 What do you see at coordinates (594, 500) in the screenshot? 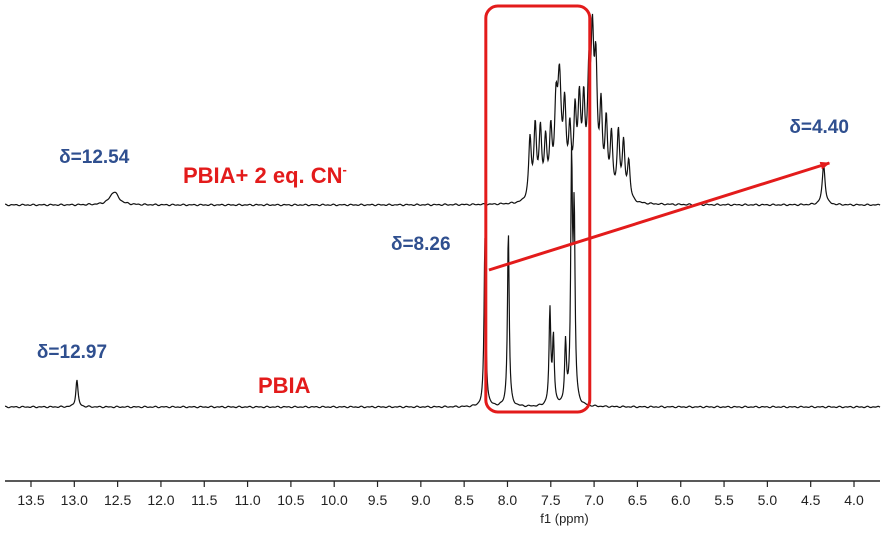
I see `x-tick-label: 7.0` at bounding box center [594, 500].